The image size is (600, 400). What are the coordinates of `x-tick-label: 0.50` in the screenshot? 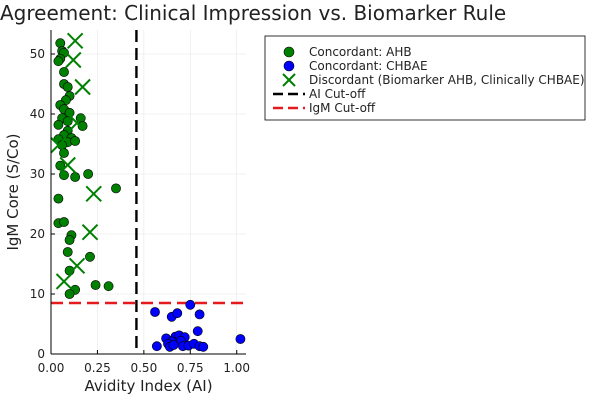 It's located at (143, 368).